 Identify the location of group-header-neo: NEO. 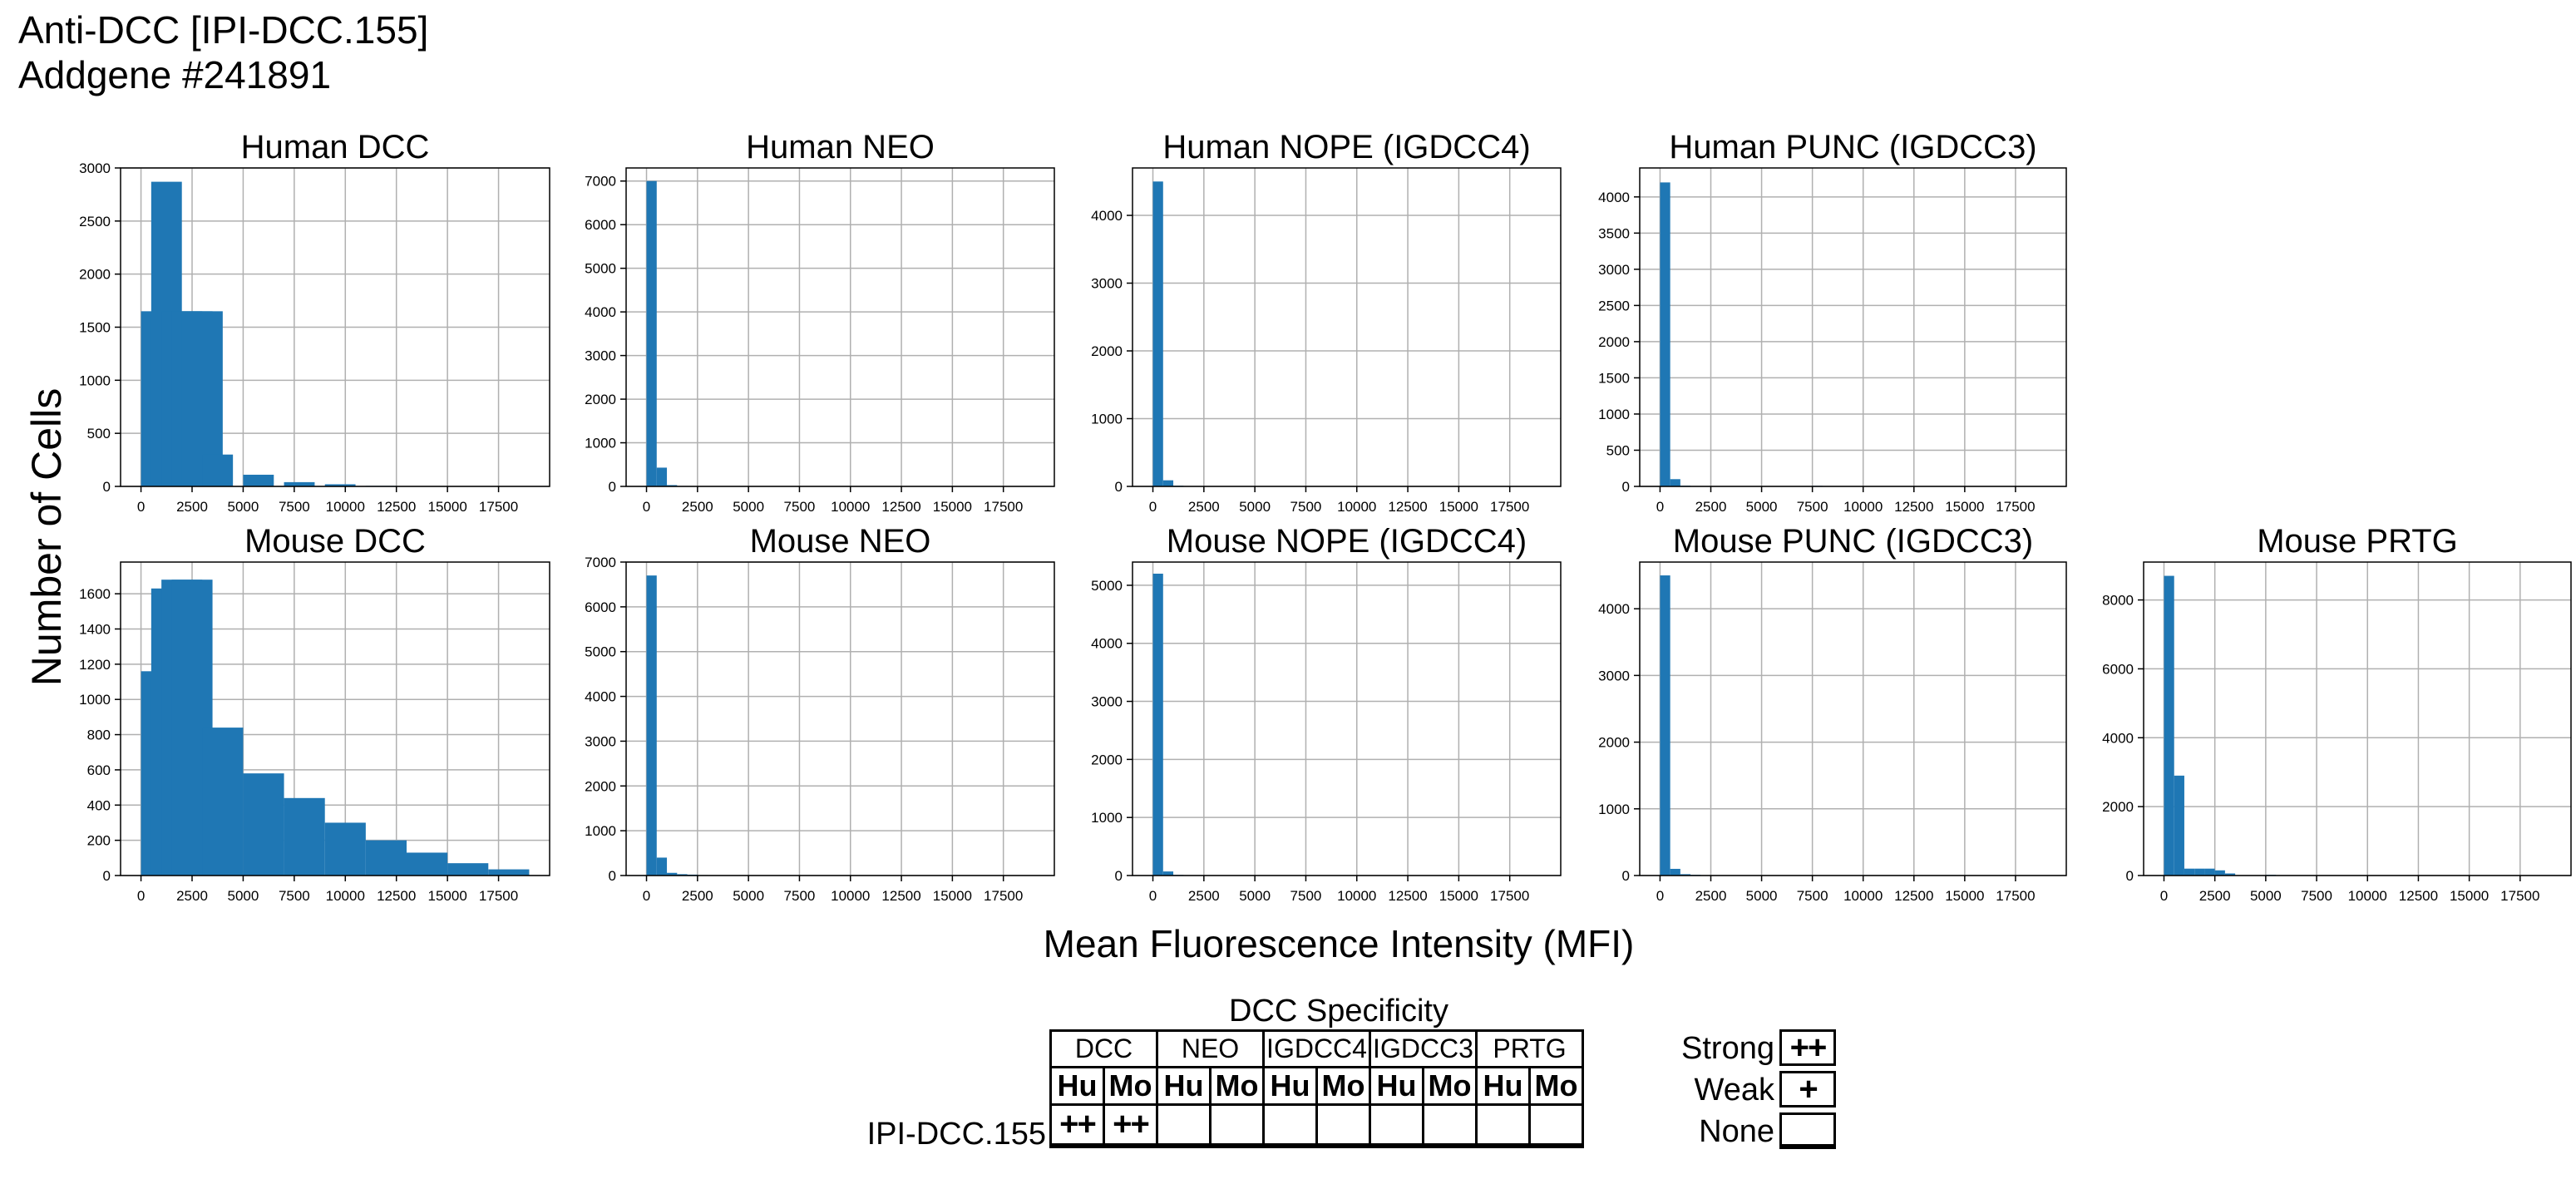
(1210, 1048).